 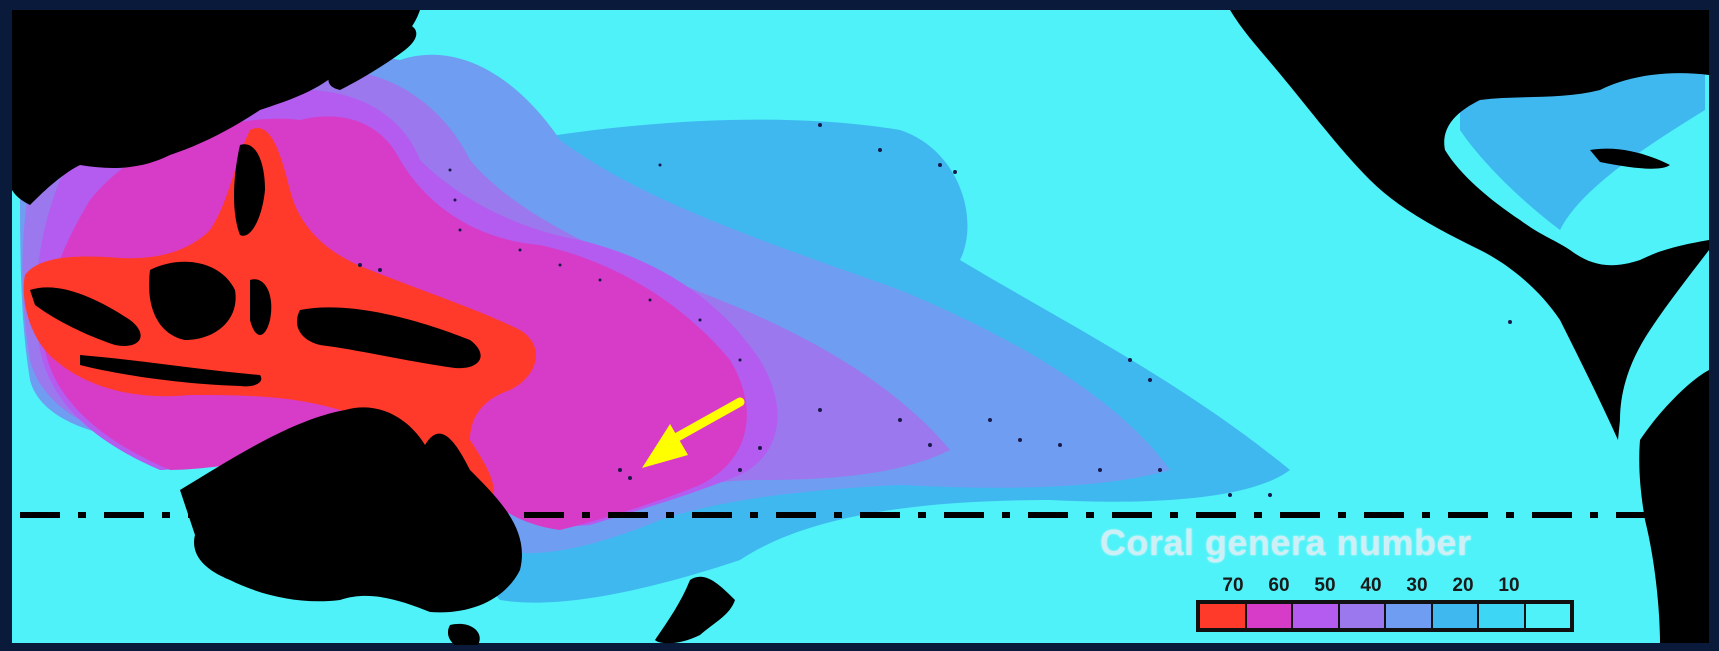 What do you see at coordinates (1385, 616) in the screenshot?
I see `legend-color-bar` at bounding box center [1385, 616].